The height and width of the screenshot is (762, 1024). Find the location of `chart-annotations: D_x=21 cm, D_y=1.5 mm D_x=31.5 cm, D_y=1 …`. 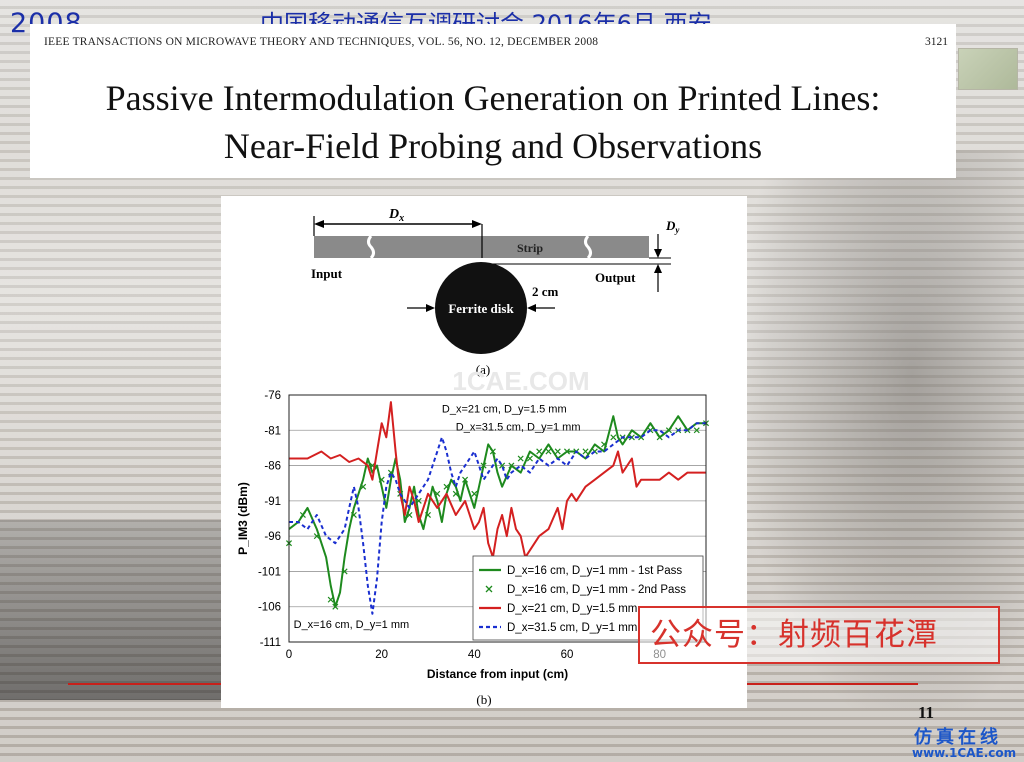

chart-annotations: D_x=21 cm, D_y=1.5 mm D_x=31.5 cm, D_y=1 … is located at coordinates (437, 517).